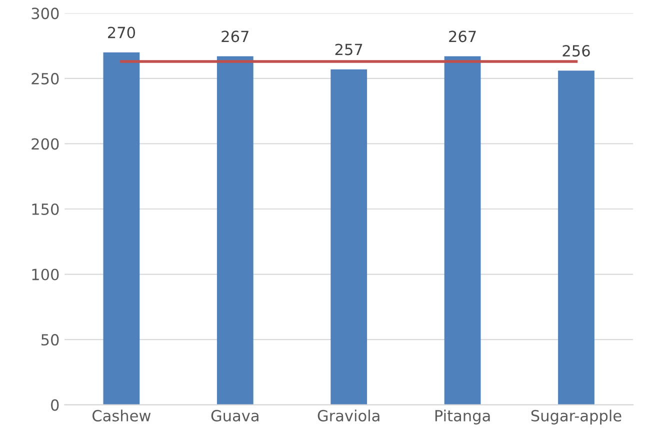 The image size is (646, 440). What do you see at coordinates (122, 32) in the screenshot?
I see `data-label: 270` at bounding box center [122, 32].